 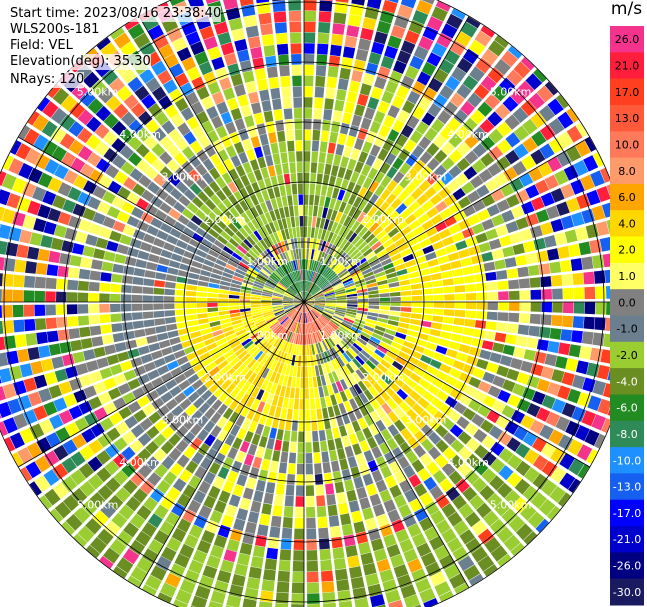 I want to click on range-ring-label: 1.00km, so click(x=341, y=335).